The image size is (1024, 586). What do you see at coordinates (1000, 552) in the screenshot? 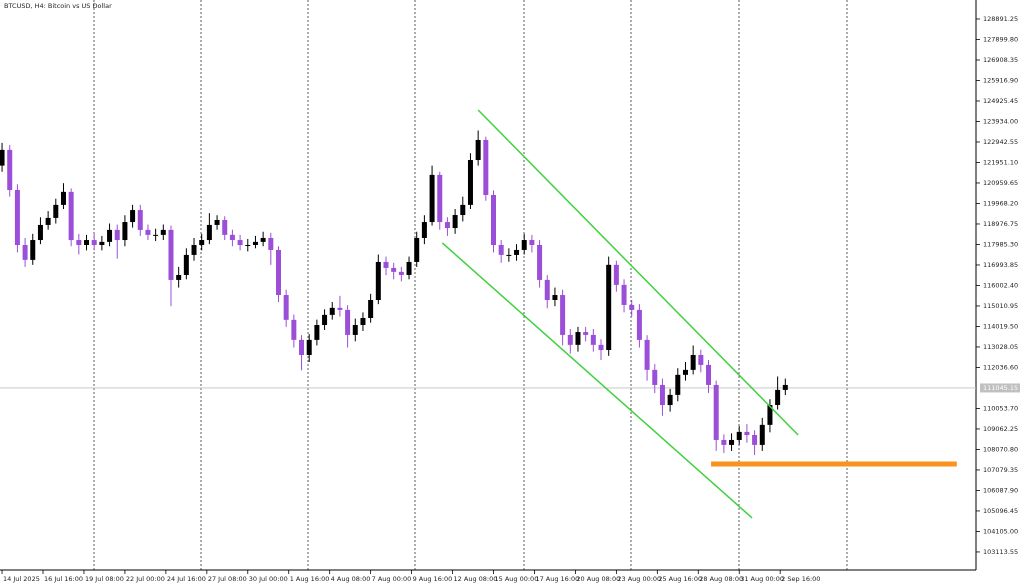
I see `y-tick-label: 103113.55` at bounding box center [1000, 552].